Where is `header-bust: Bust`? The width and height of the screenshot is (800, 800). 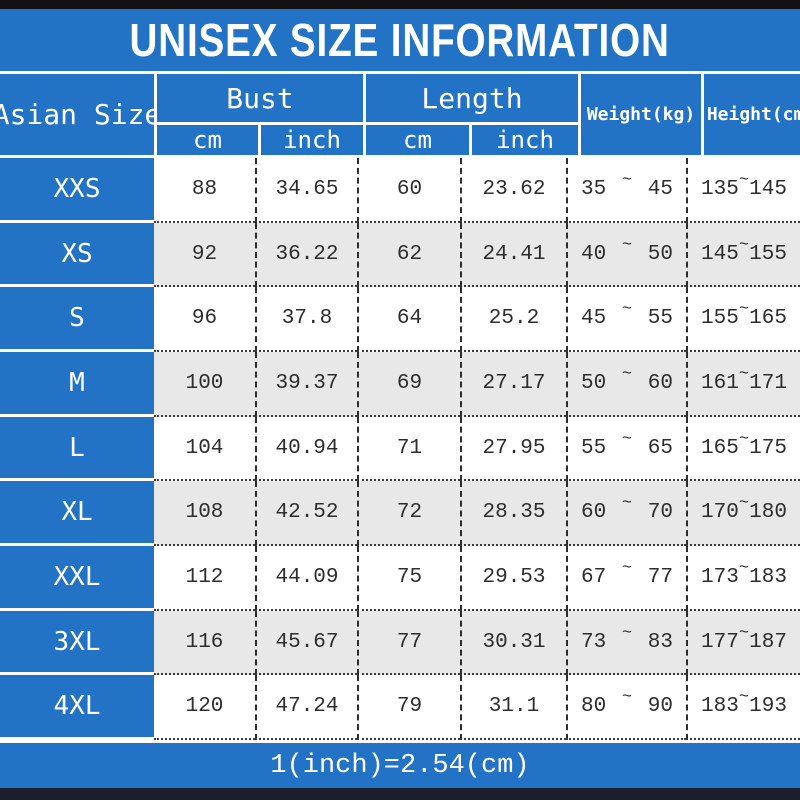 header-bust: Bust is located at coordinates (260, 98).